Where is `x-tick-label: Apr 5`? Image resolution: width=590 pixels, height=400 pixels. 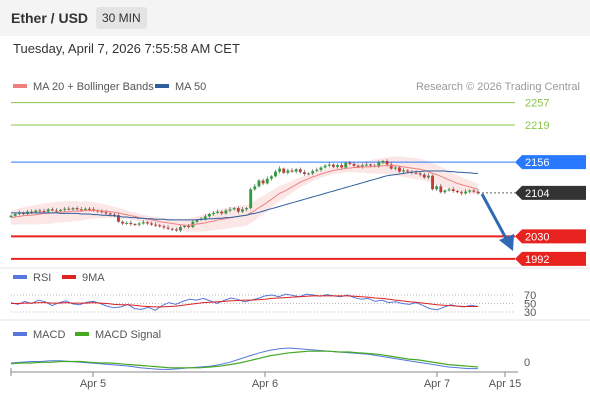
x-tick-label: Apr 5 is located at coordinates (93, 384).